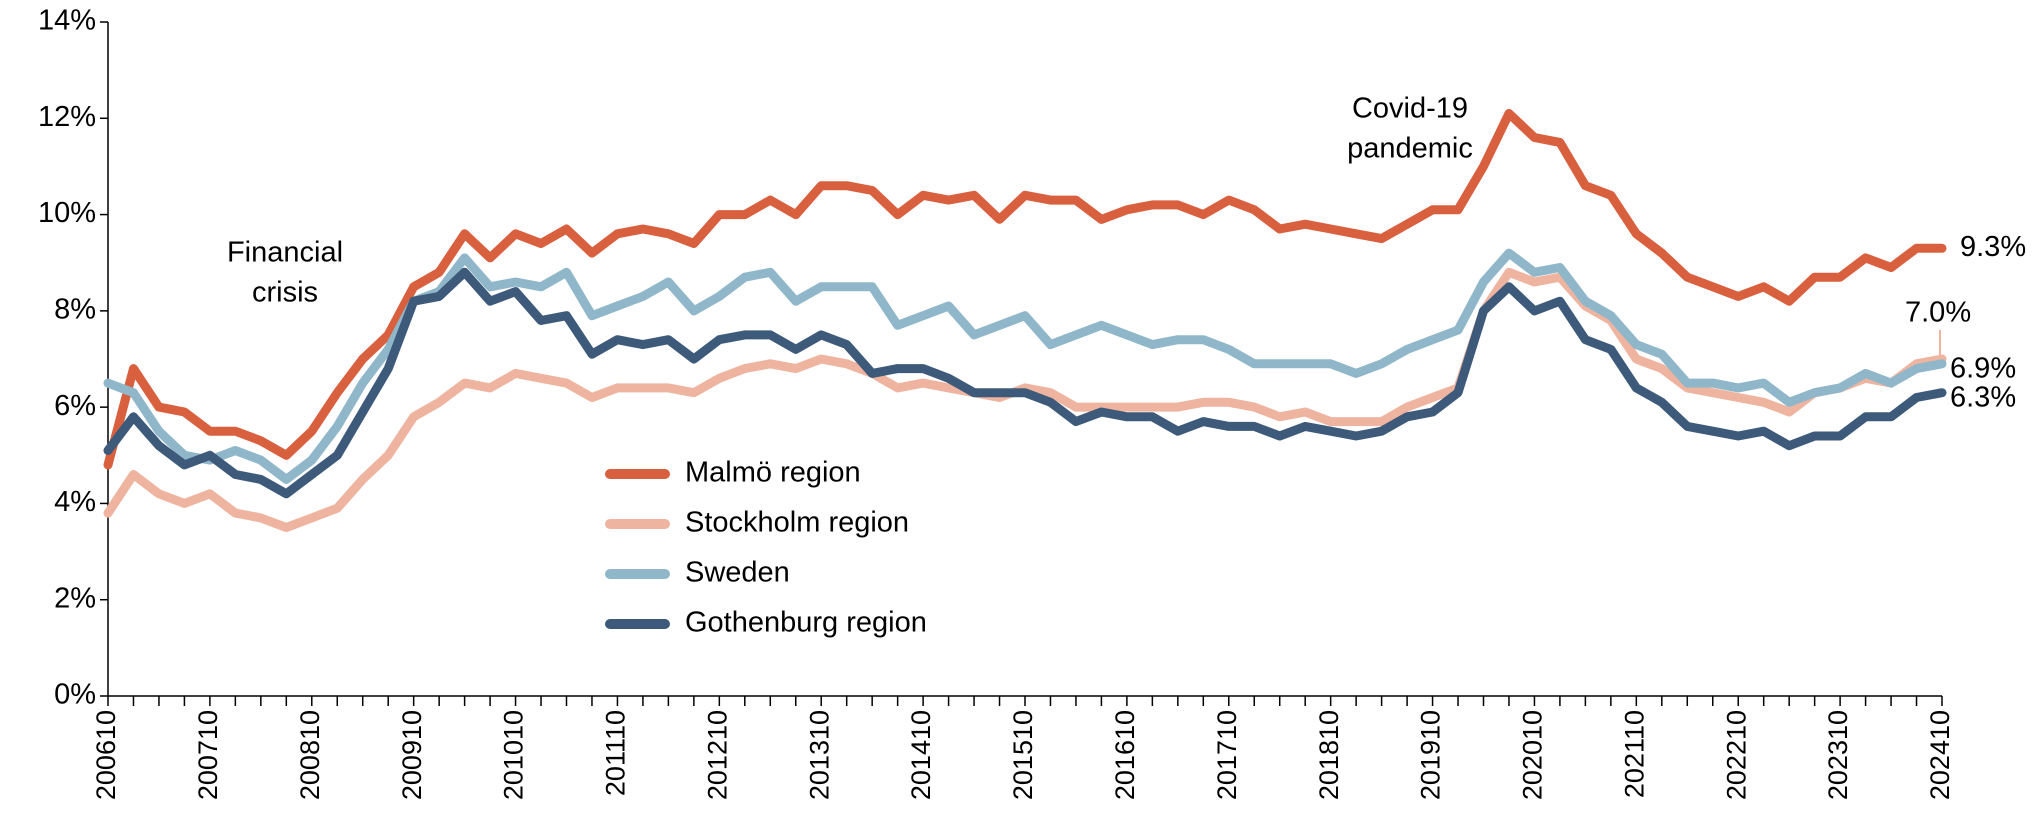  What do you see at coordinates (310, 755) in the screenshot?
I see `x-tick-label: 200810` at bounding box center [310, 755].